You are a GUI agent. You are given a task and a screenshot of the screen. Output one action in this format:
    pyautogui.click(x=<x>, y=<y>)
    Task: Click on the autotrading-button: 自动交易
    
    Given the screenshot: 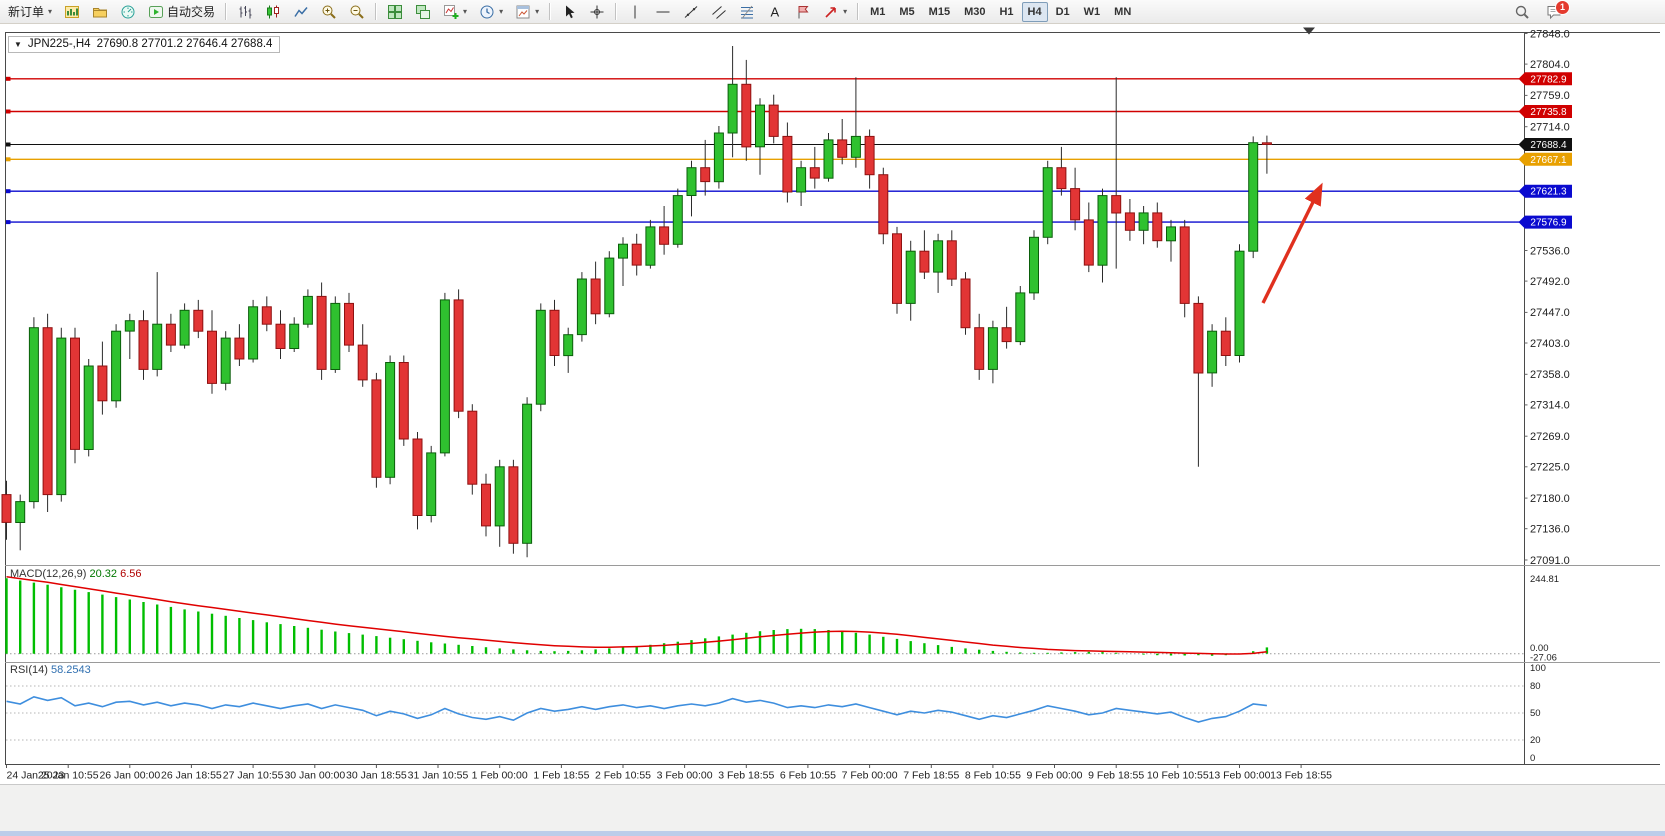 What is the action you would take?
    pyautogui.click(x=181, y=12)
    